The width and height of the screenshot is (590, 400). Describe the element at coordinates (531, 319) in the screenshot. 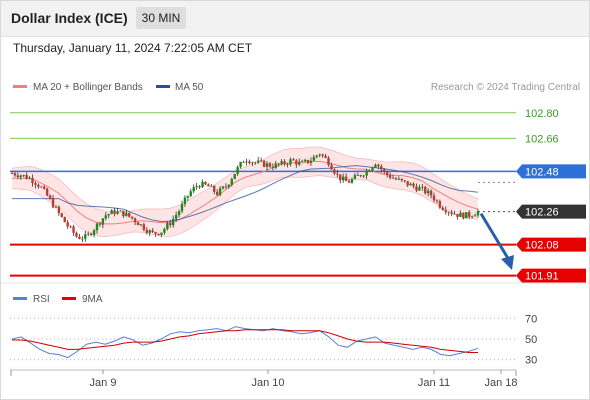

I see `rsi-tick-label: 70` at that location.